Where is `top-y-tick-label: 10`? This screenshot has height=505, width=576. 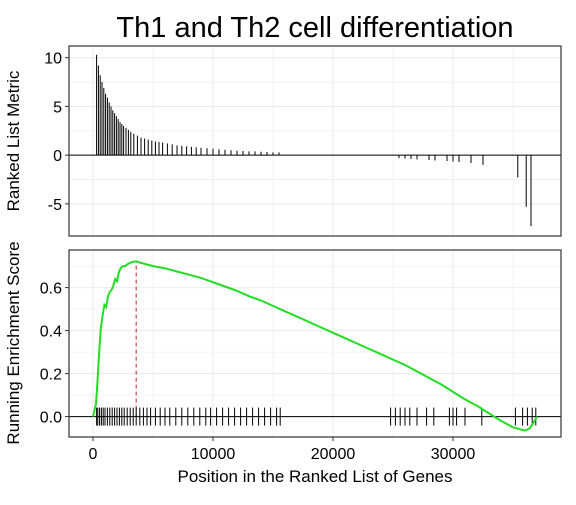
top-y-tick-label: 10 is located at coordinates (53, 59).